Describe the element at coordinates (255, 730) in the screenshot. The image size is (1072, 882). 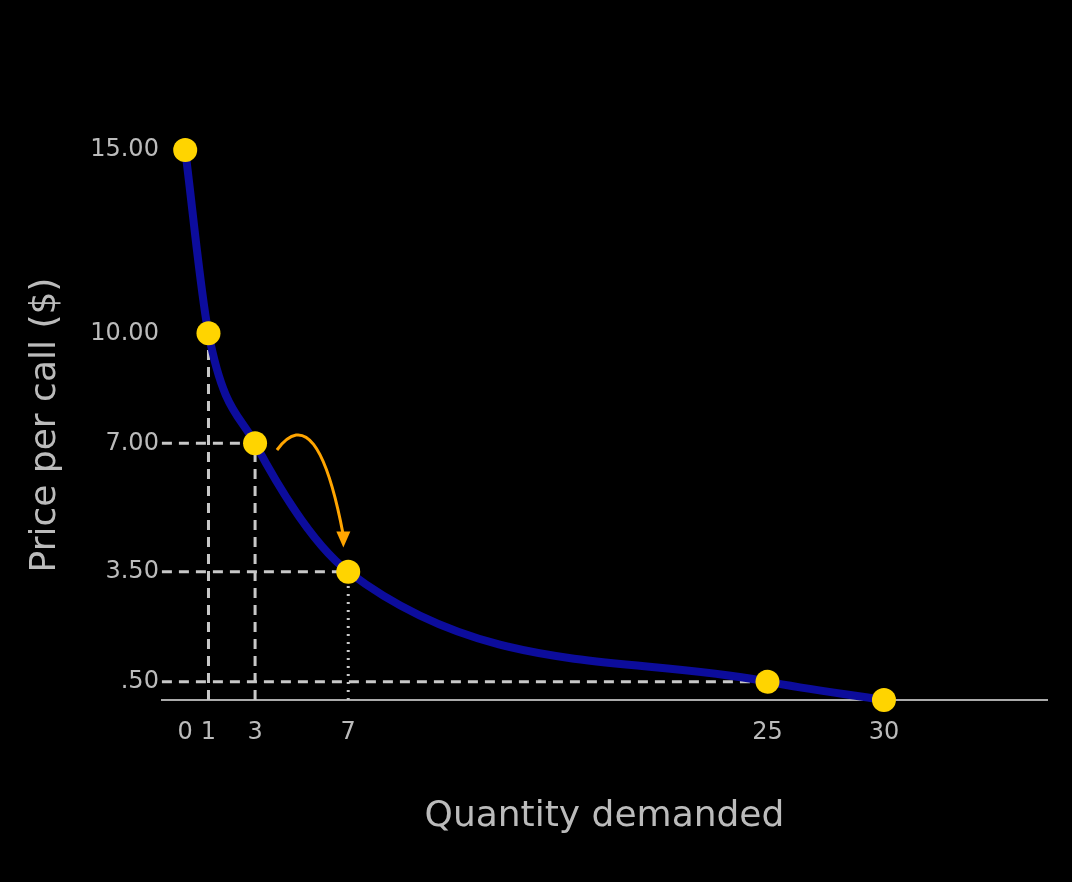
I see `x-tick-label: 3` at that location.